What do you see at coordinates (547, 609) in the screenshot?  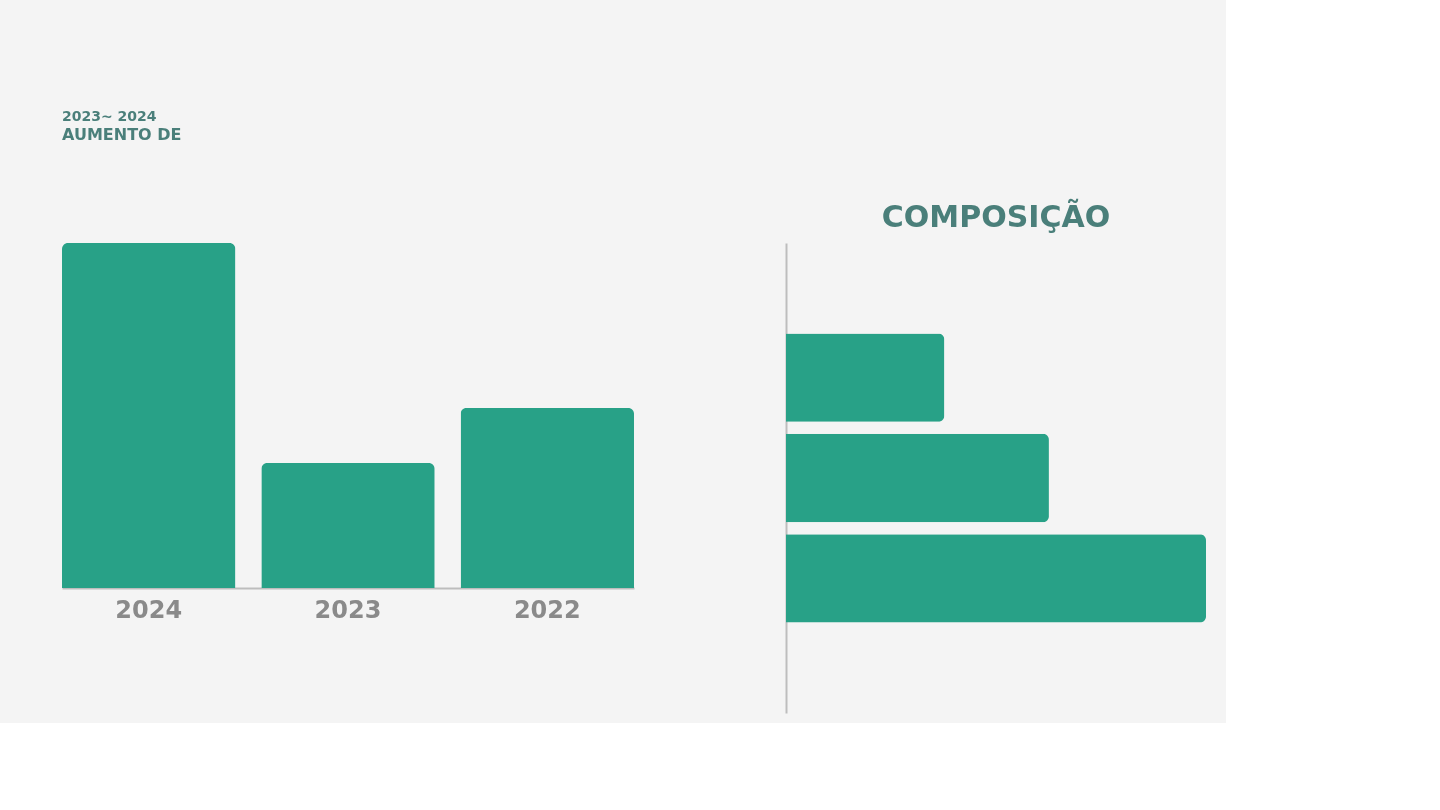 I see `x-tick-label: 2022` at bounding box center [547, 609].